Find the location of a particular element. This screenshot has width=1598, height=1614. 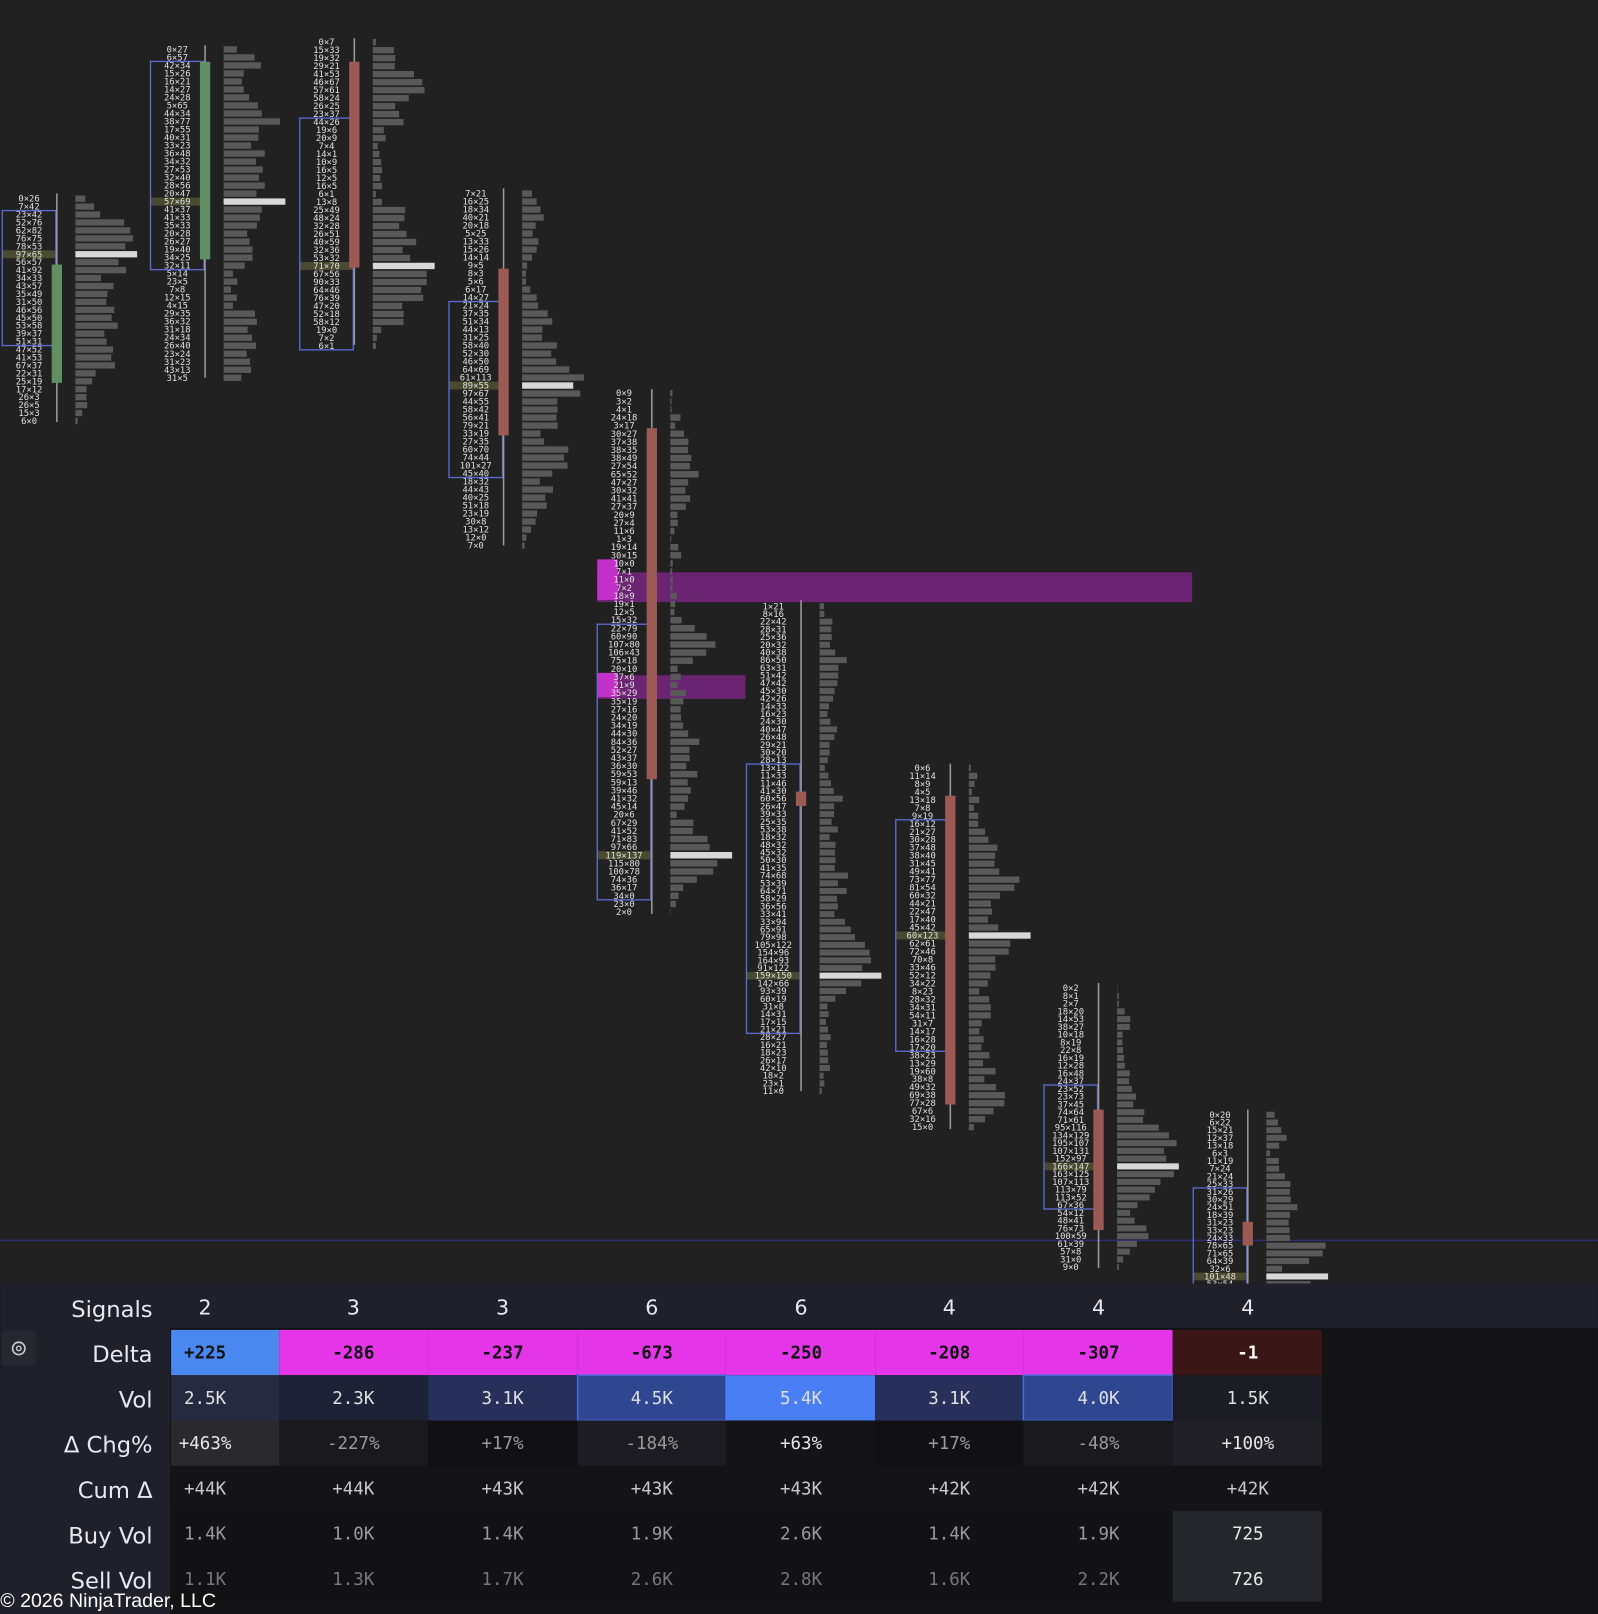

footprint-cell: 41×52 is located at coordinates (624, 832).